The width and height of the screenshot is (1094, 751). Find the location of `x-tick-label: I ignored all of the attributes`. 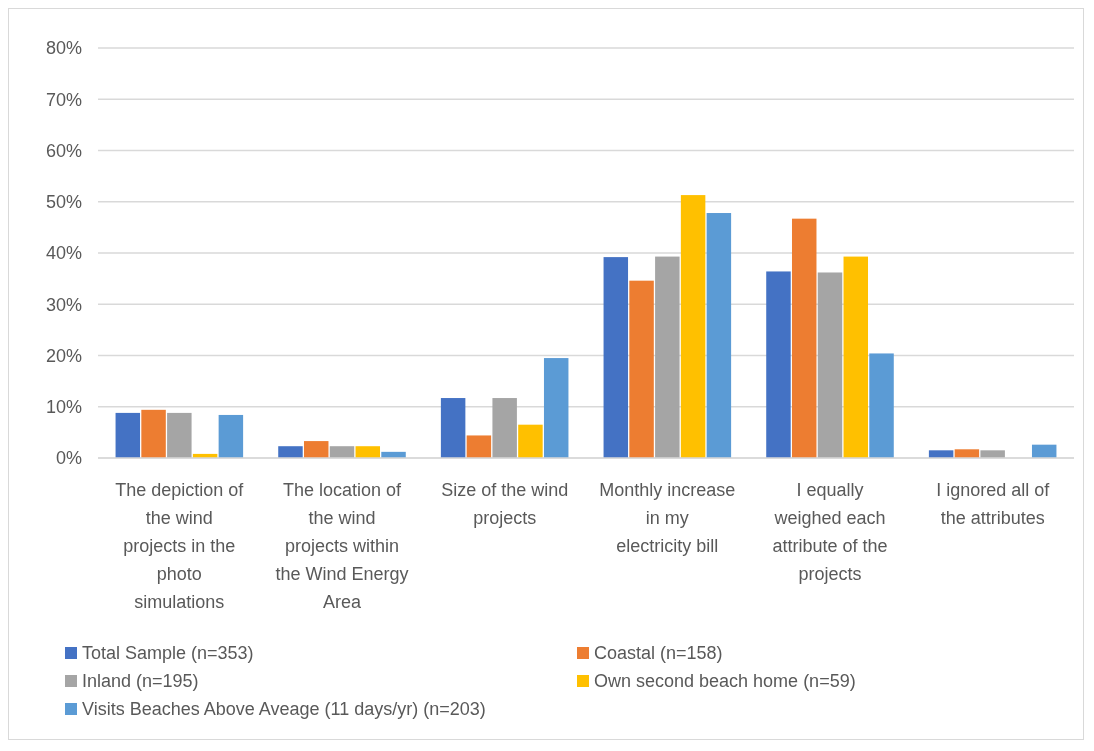

x-tick-label: I ignored all of the attributes is located at coordinates (993, 504).